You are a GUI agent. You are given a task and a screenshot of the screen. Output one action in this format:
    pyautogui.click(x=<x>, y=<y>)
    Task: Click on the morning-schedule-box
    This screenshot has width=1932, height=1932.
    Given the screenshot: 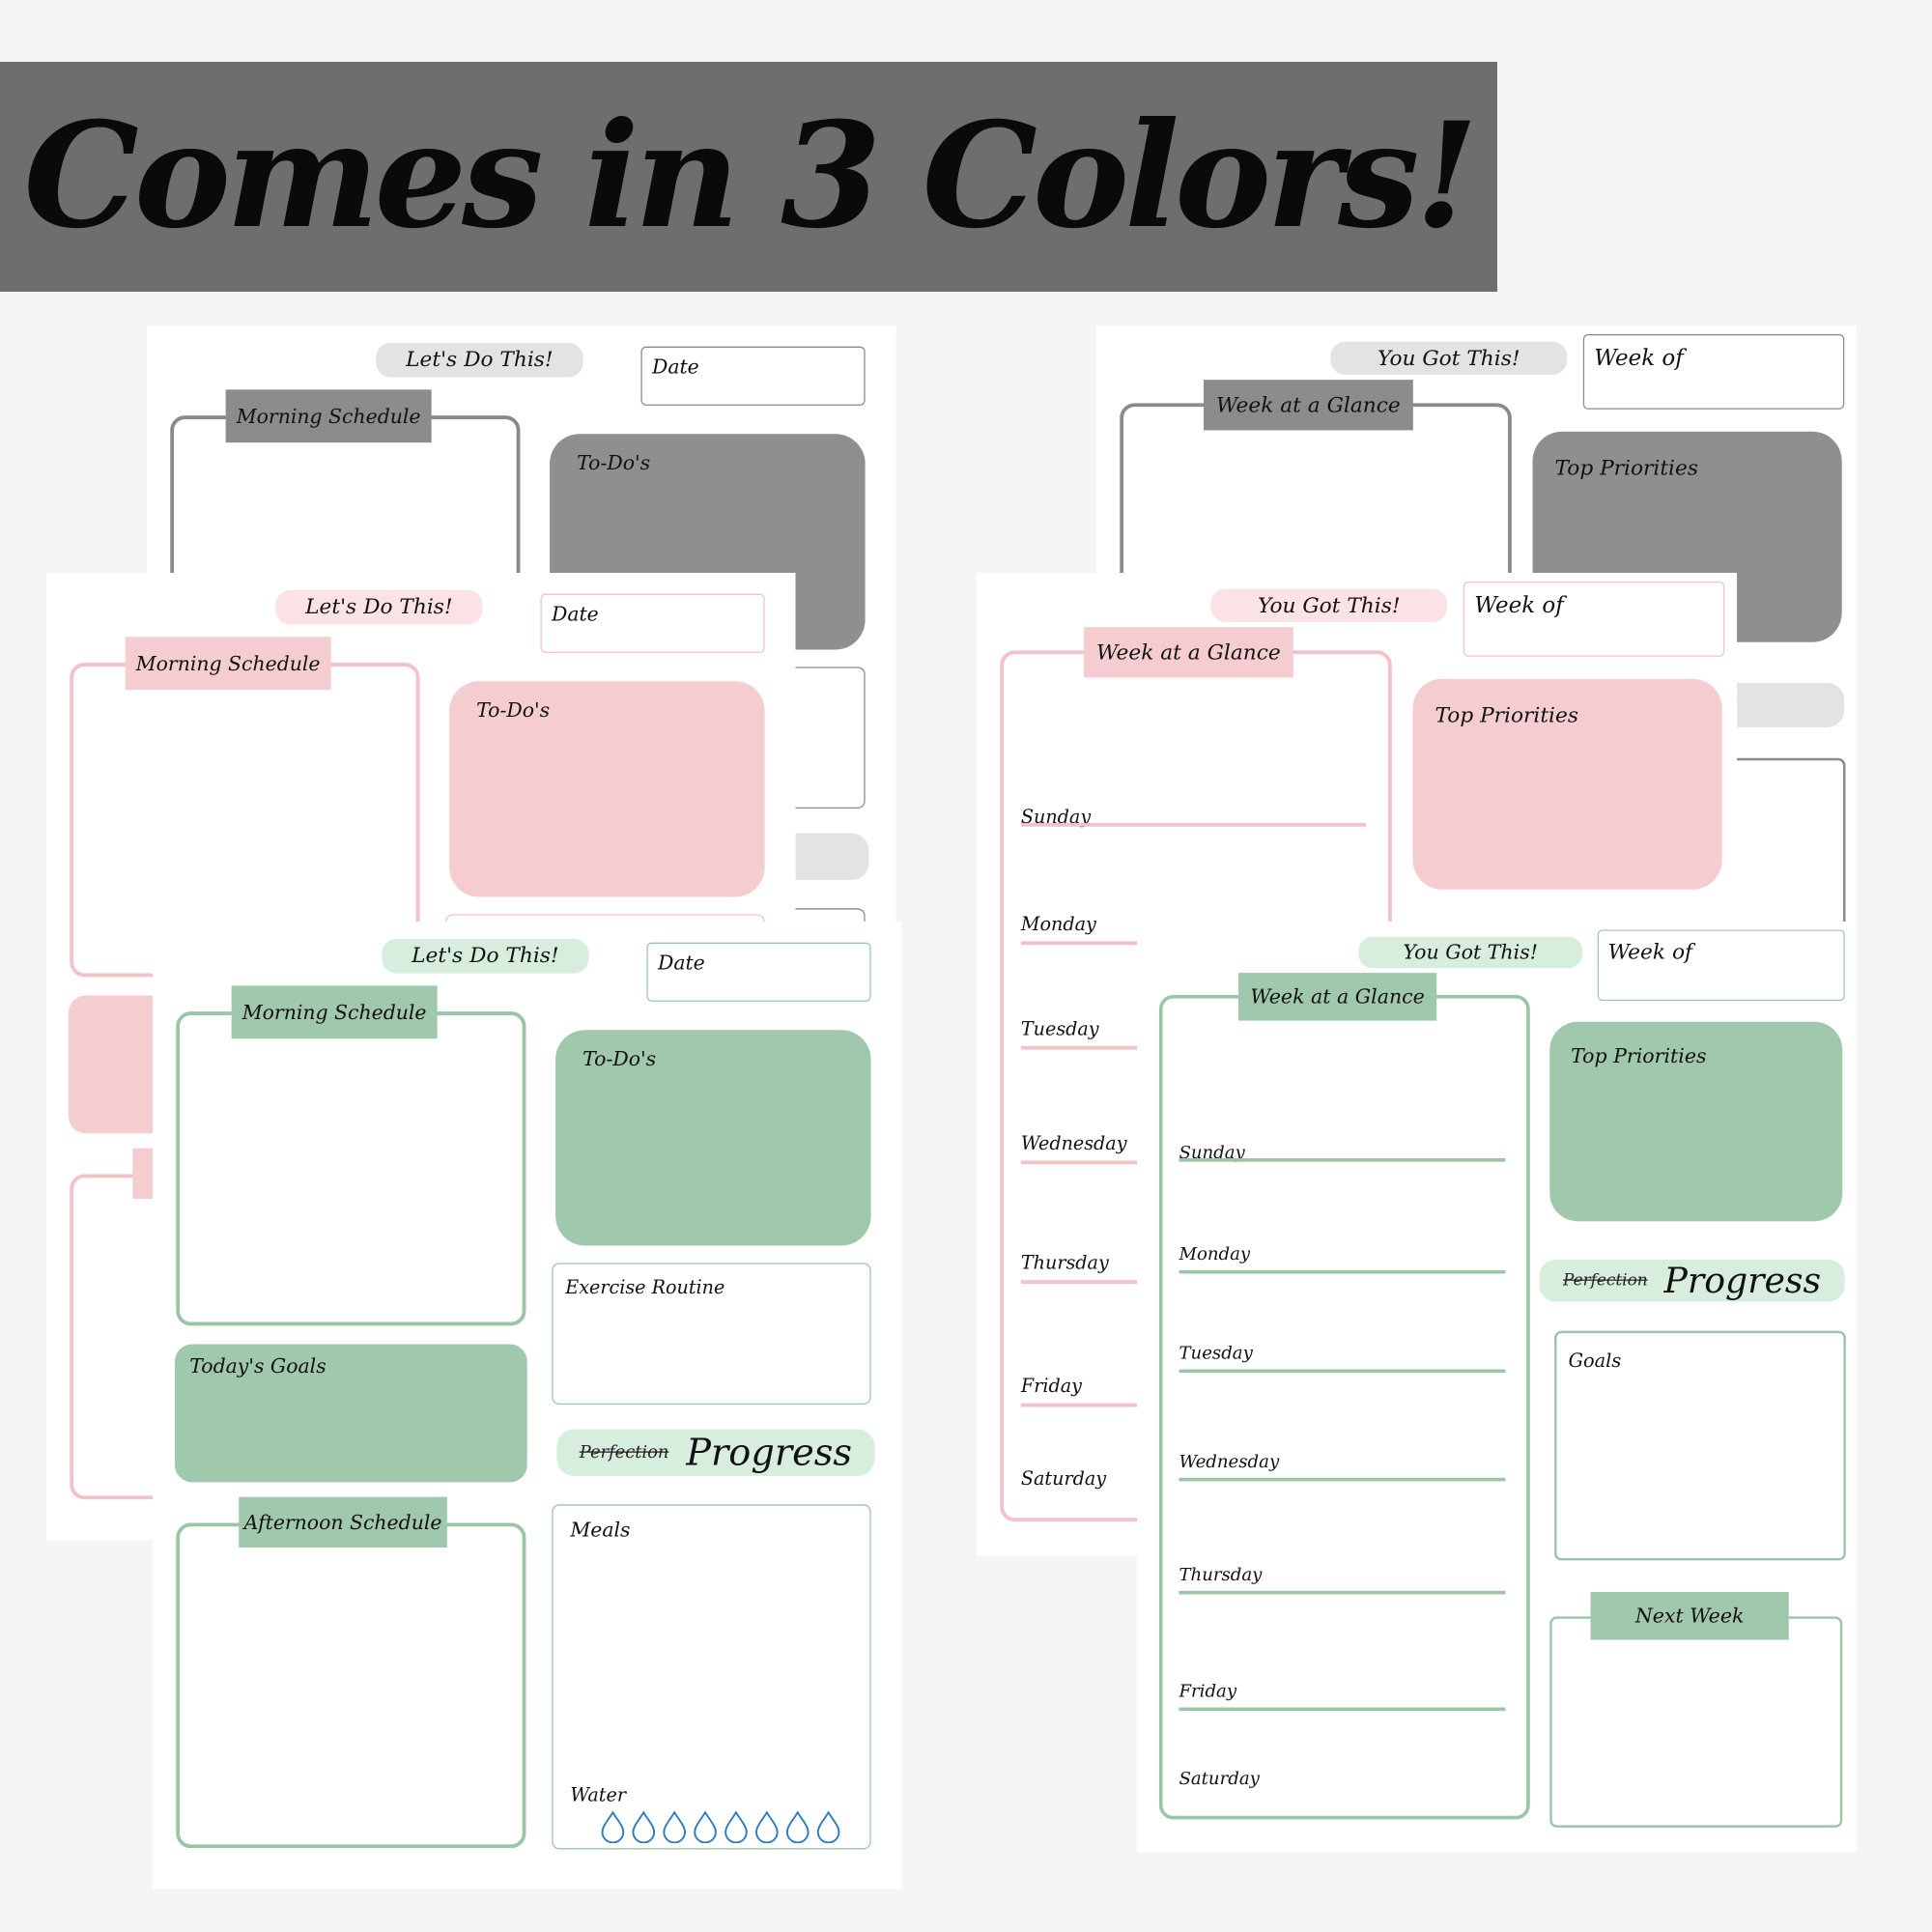 What is the action you would take?
    pyautogui.click(x=351, y=1168)
    